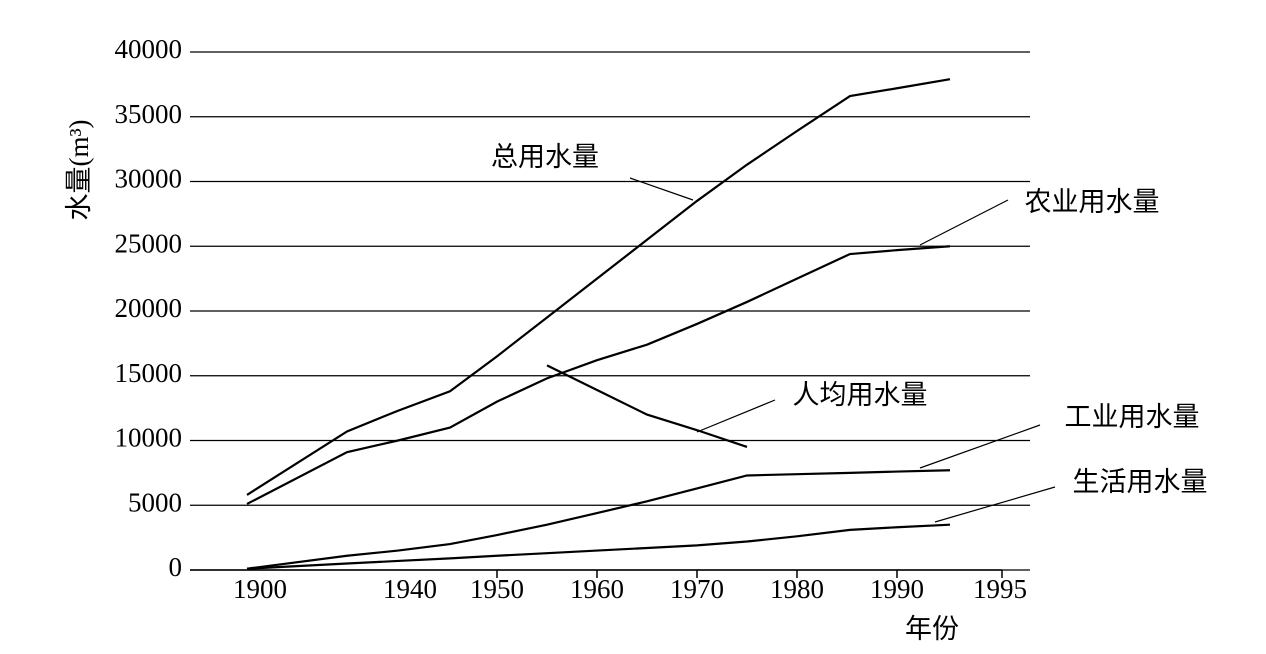 The image size is (1266, 654). Describe the element at coordinates (1092, 202) in the screenshot. I see `series-label: 农业用水量` at that location.